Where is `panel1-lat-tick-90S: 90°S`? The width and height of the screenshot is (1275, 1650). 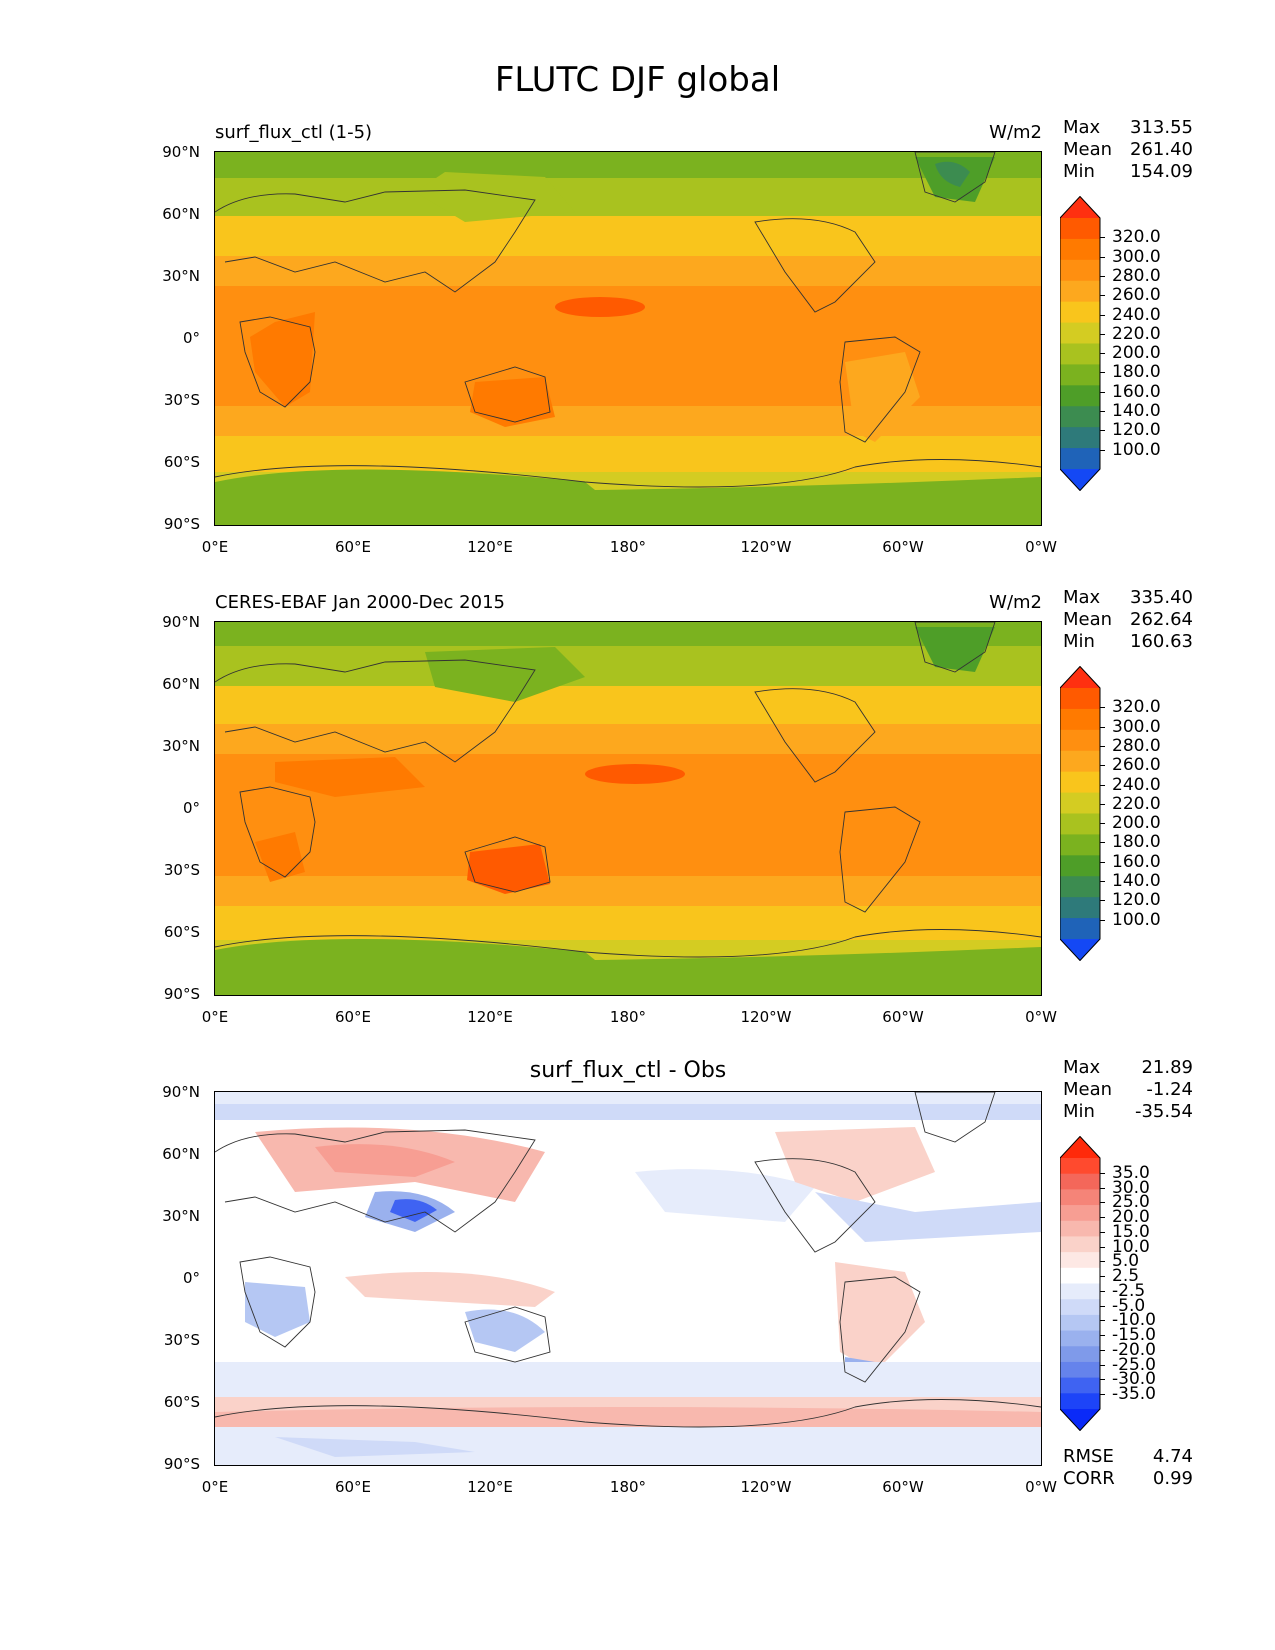
panel1-lat-tick-90S: 90°S is located at coordinates (181, 524).